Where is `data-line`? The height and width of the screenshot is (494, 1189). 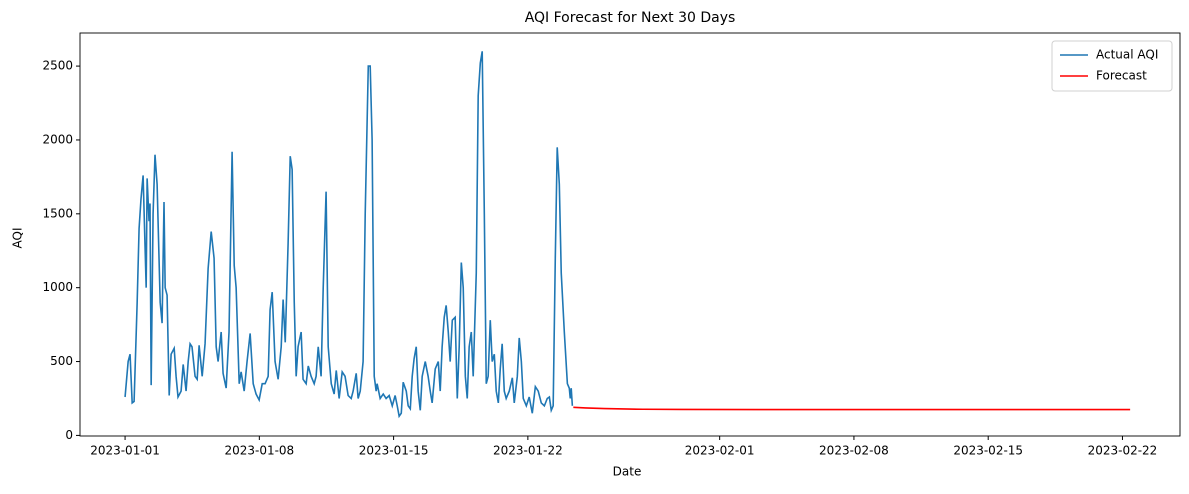 data-line is located at coordinates (852, 408).